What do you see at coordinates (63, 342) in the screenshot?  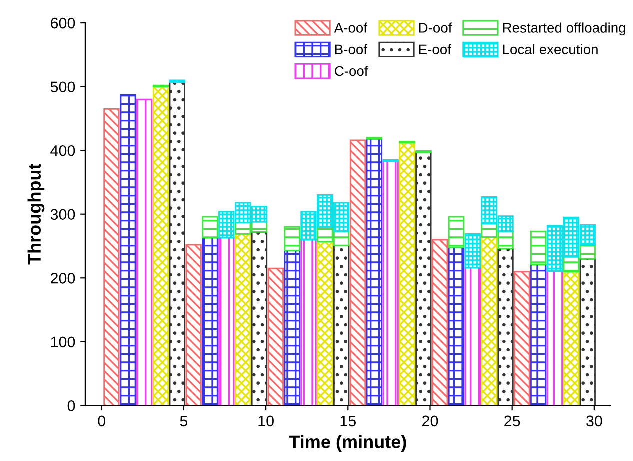 I see `y-tick-label: 100` at bounding box center [63, 342].